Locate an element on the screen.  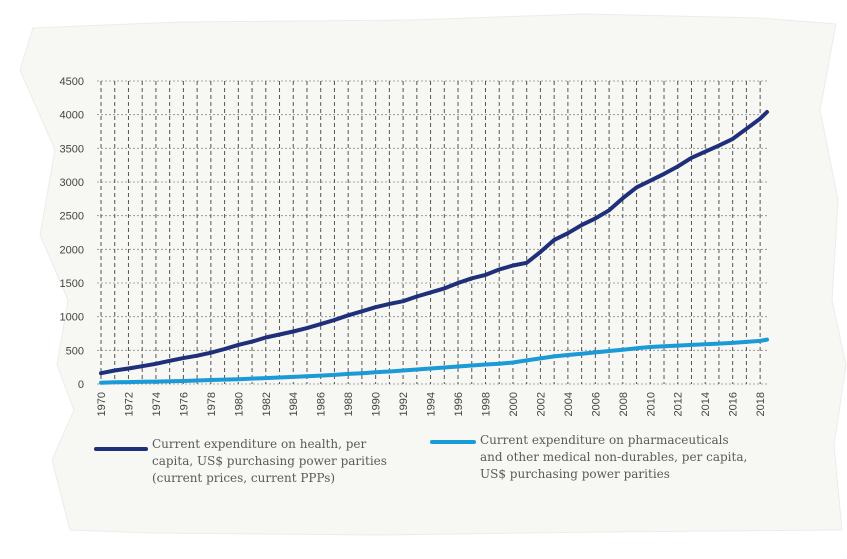
y-tick-label: 1000 is located at coordinates (72, 318).